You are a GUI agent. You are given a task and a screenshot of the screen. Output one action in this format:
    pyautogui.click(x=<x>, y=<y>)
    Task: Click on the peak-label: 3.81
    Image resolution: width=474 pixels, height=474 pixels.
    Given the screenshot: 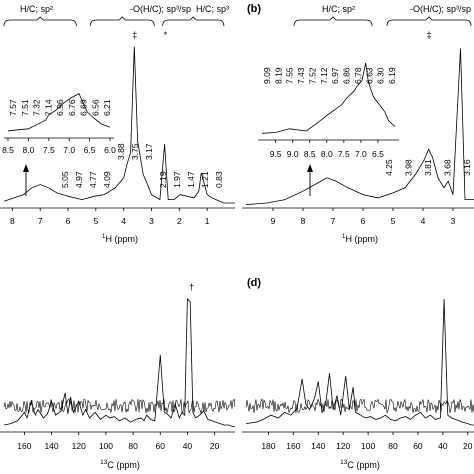 What is the action you would take?
    pyautogui.click(x=428, y=167)
    